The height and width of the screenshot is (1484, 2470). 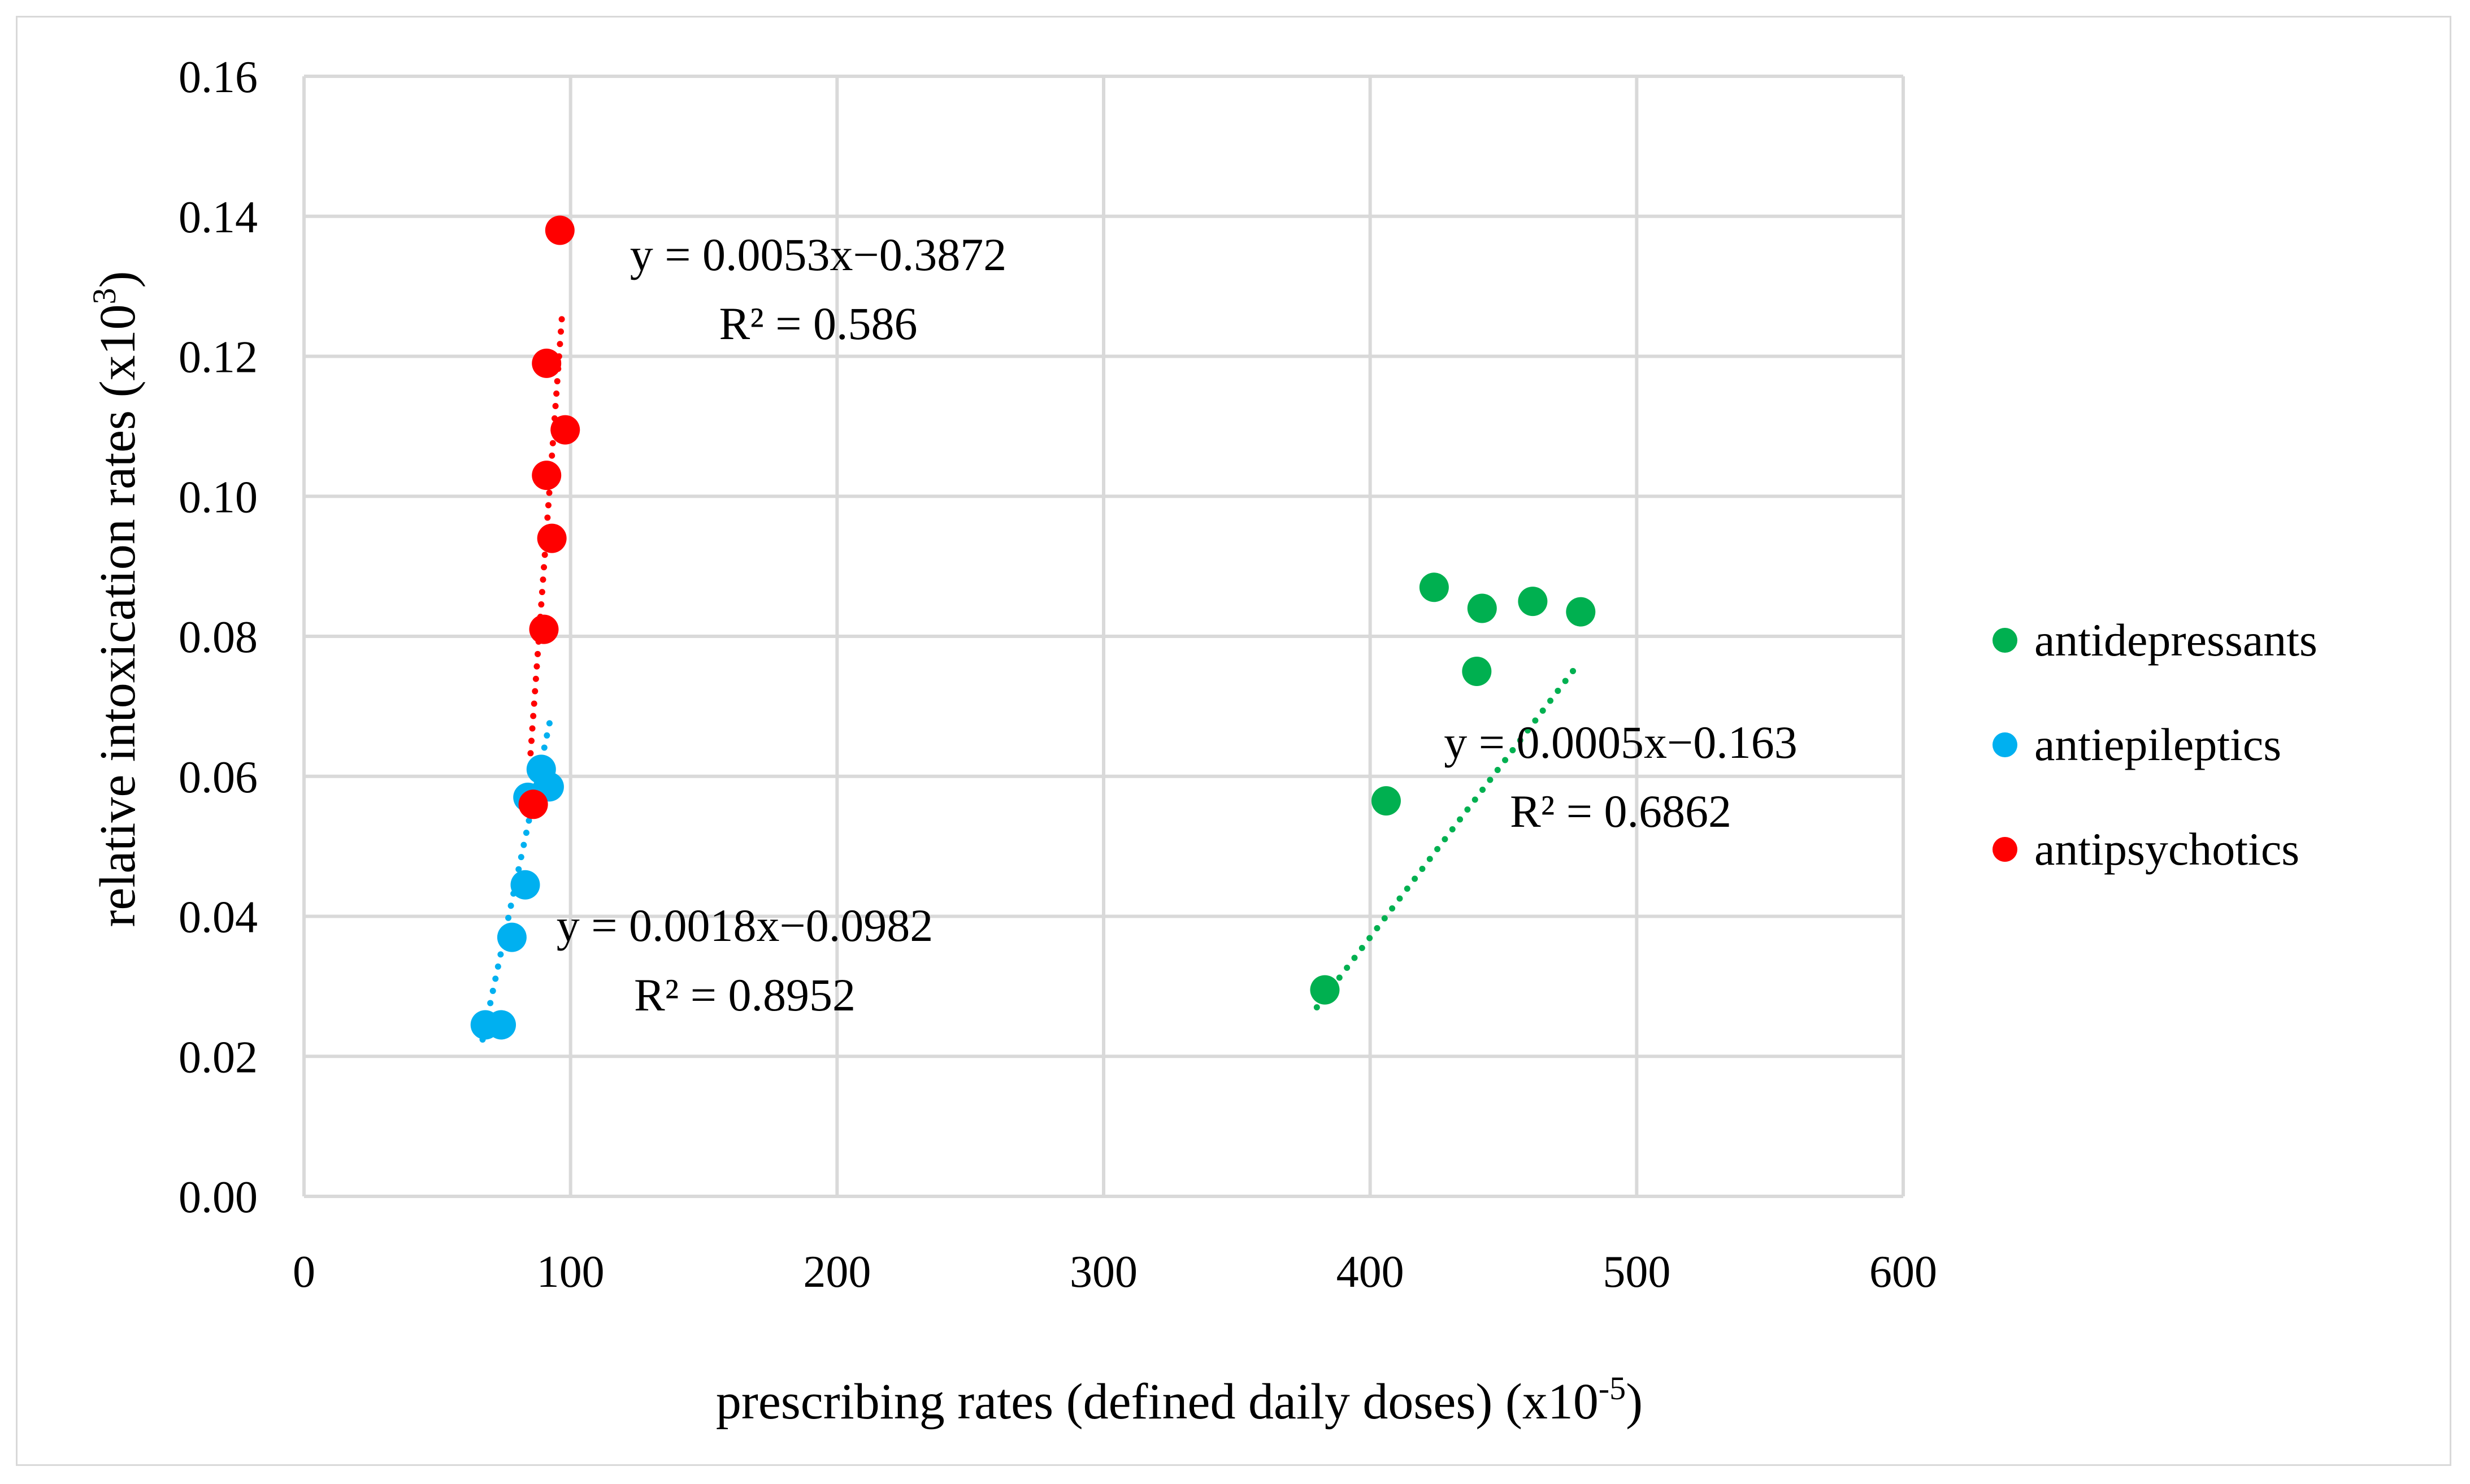 I want to click on equation-antiepileptics: y = 0.0018x−0.0982, so click(x=745, y=925).